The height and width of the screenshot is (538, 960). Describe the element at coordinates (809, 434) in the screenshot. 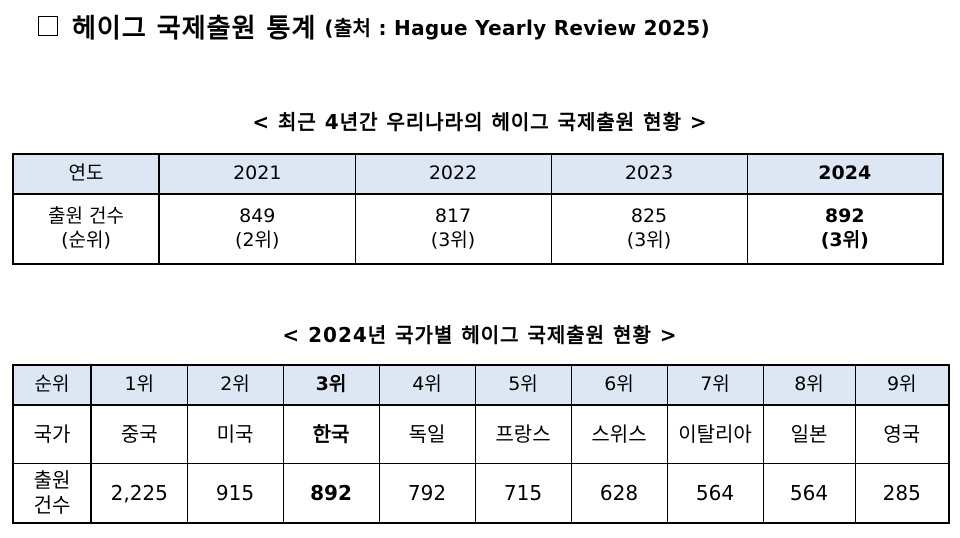

I see `country-cell: 일본` at that location.